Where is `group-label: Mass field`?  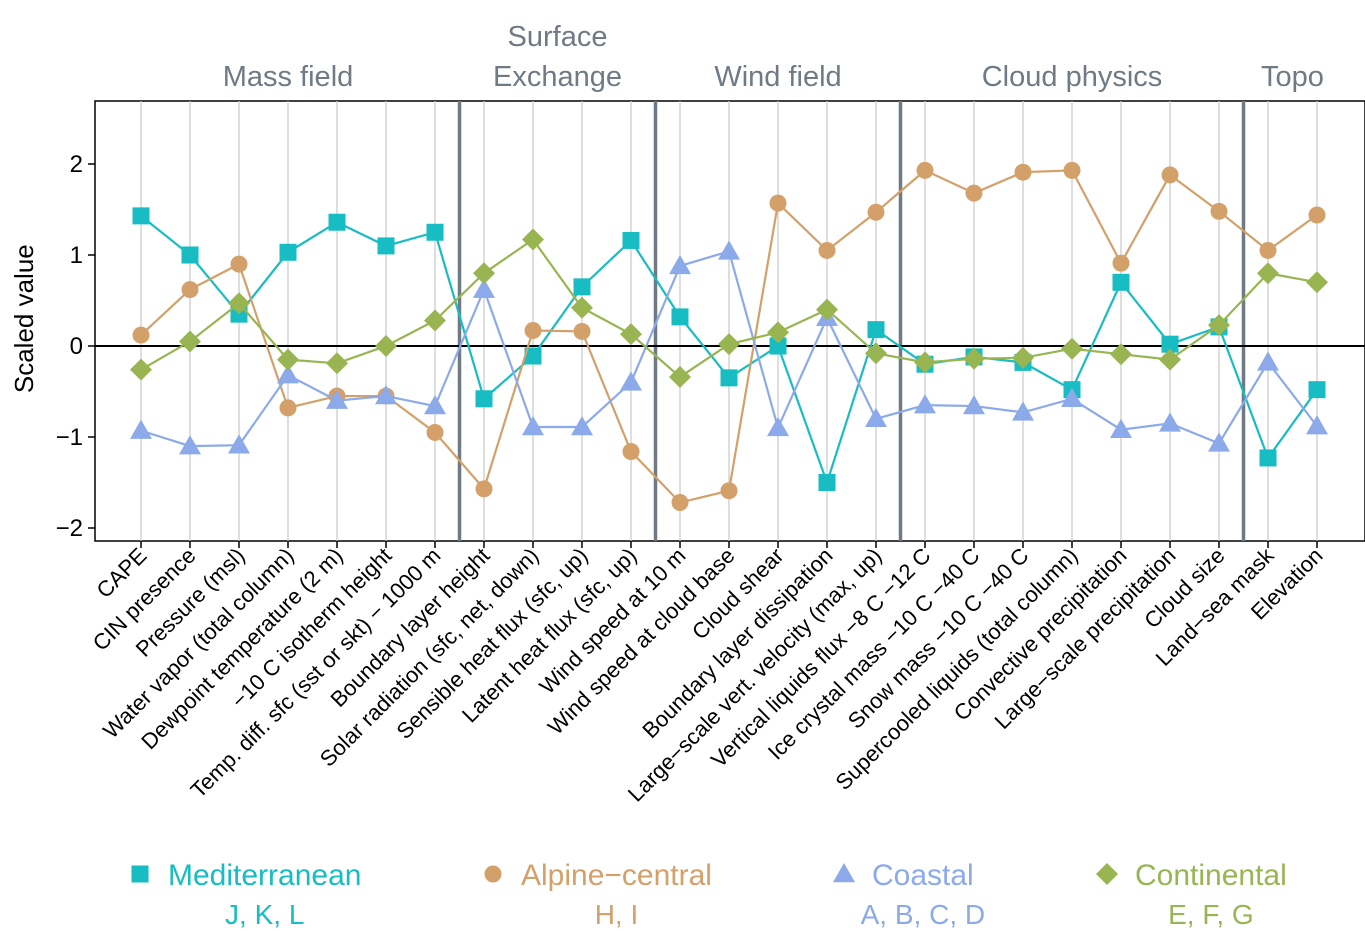
group-label: Mass field is located at coordinates (288, 77).